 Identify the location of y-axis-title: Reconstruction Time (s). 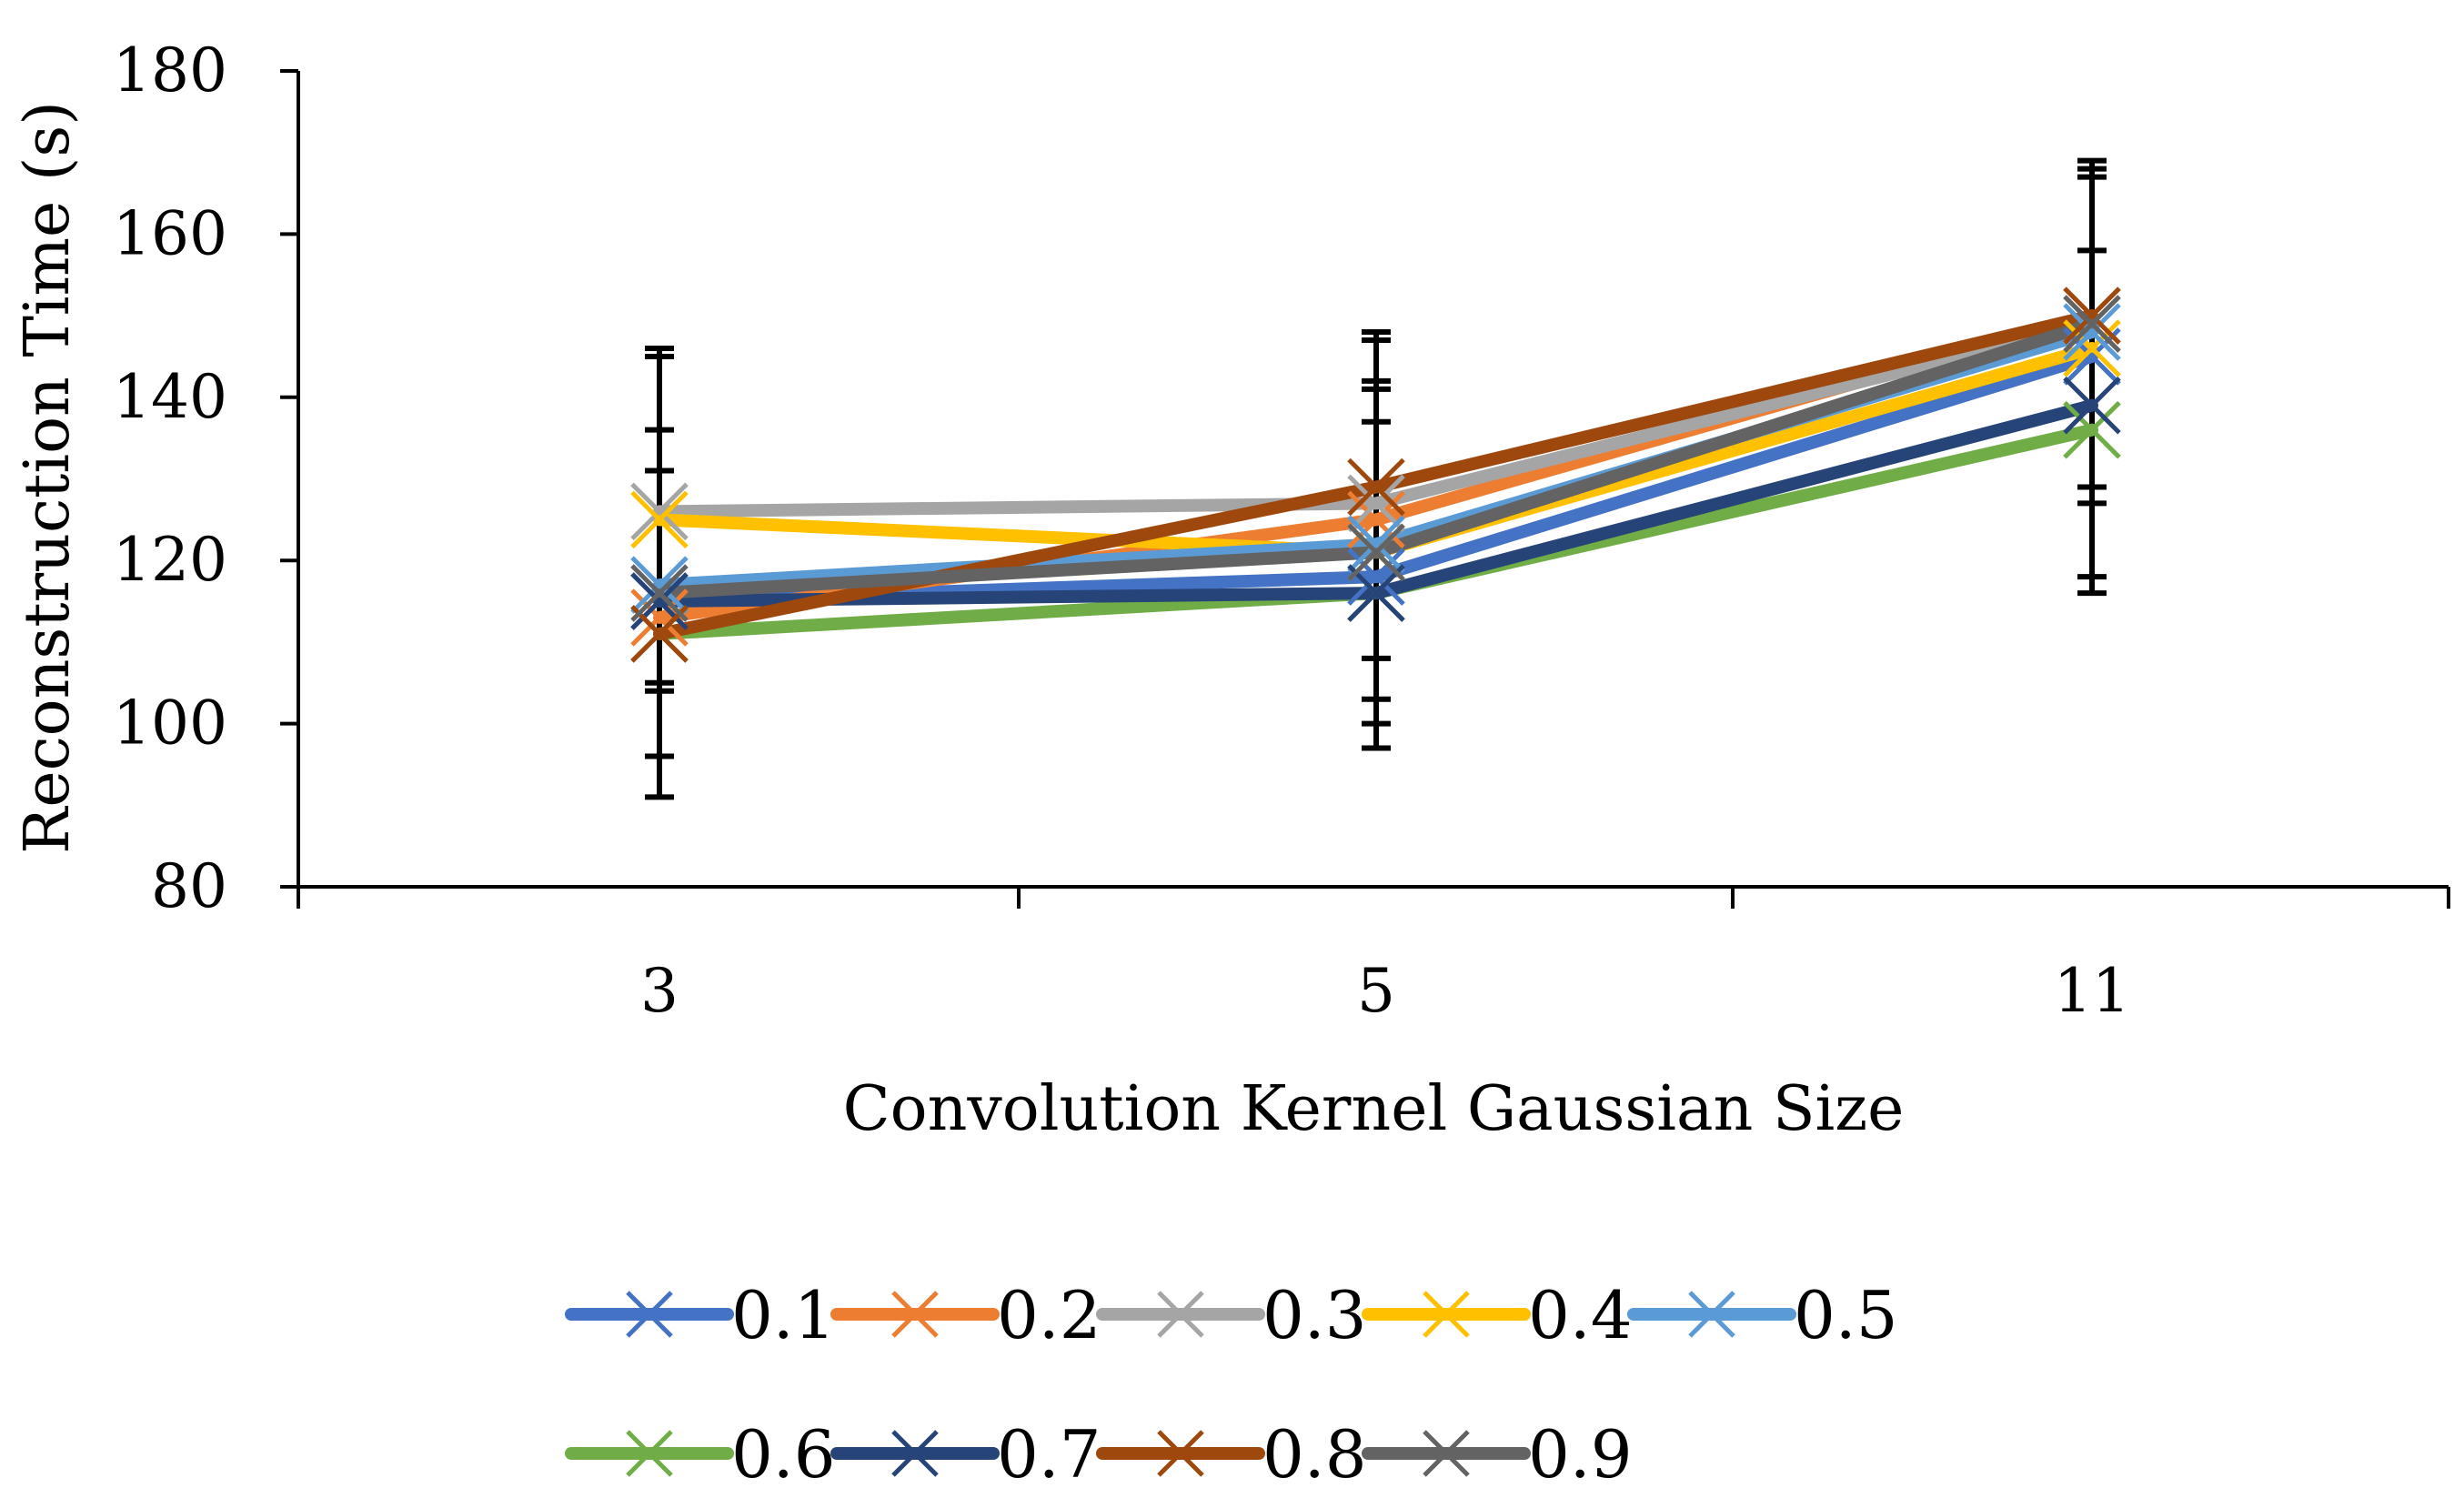
(48, 477).